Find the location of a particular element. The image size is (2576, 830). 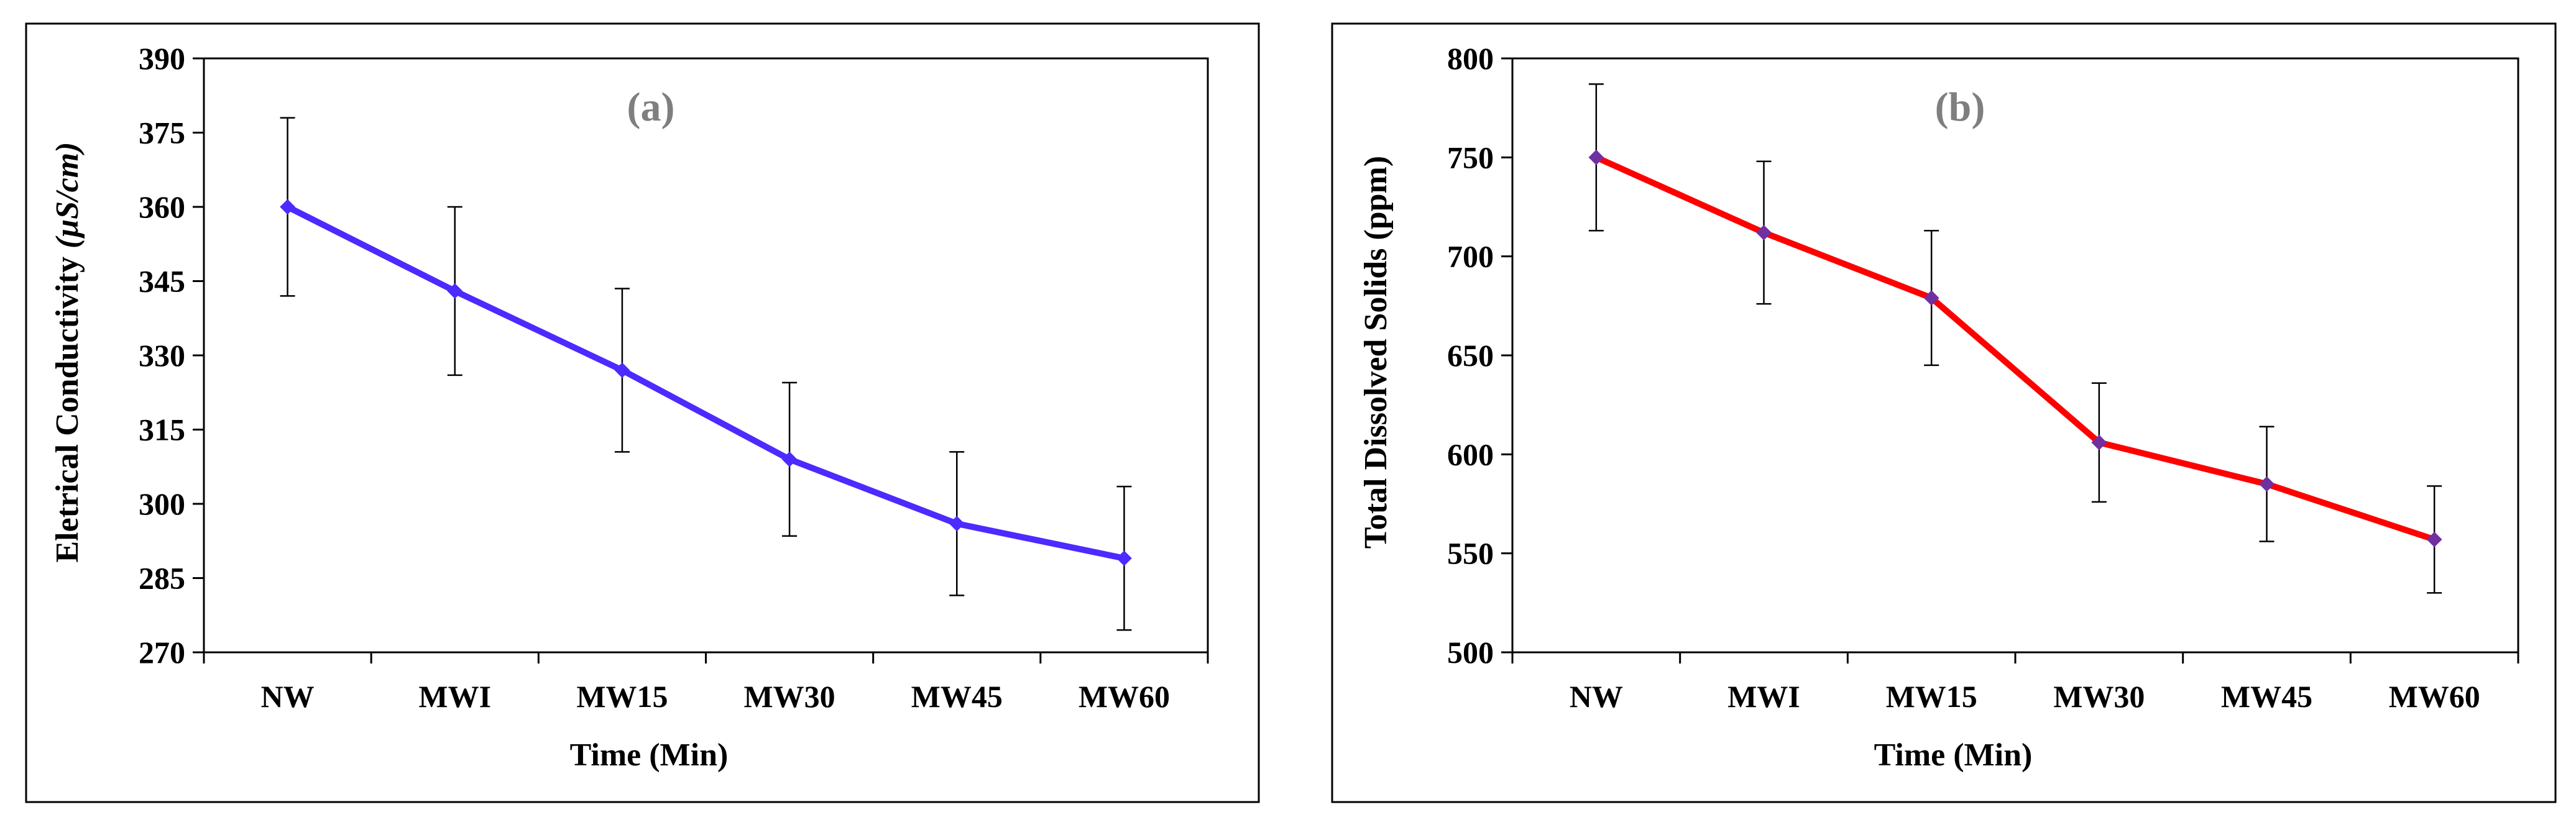

chart-b-x-tick-label: MWI is located at coordinates (1763, 696).